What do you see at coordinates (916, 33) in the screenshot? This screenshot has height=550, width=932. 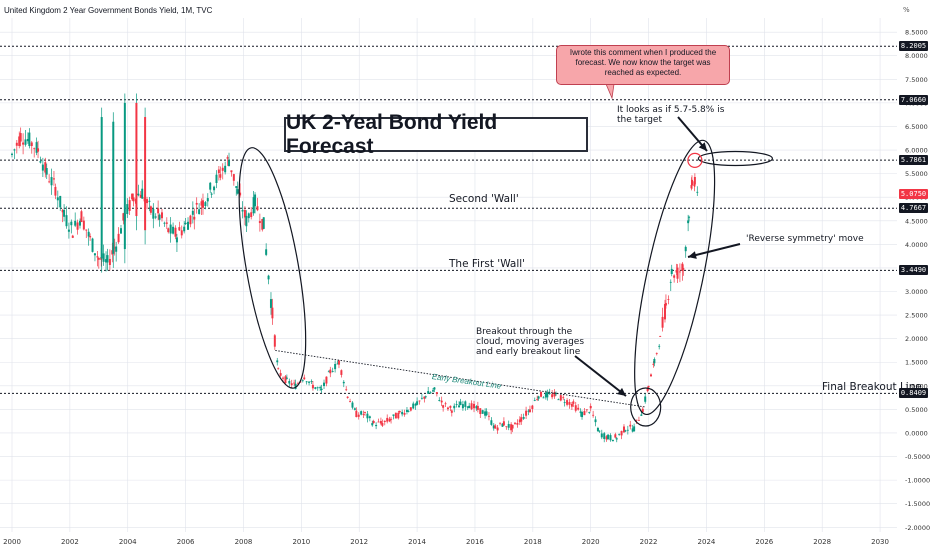 I see `y-tick-label: 8.5000` at bounding box center [916, 33].